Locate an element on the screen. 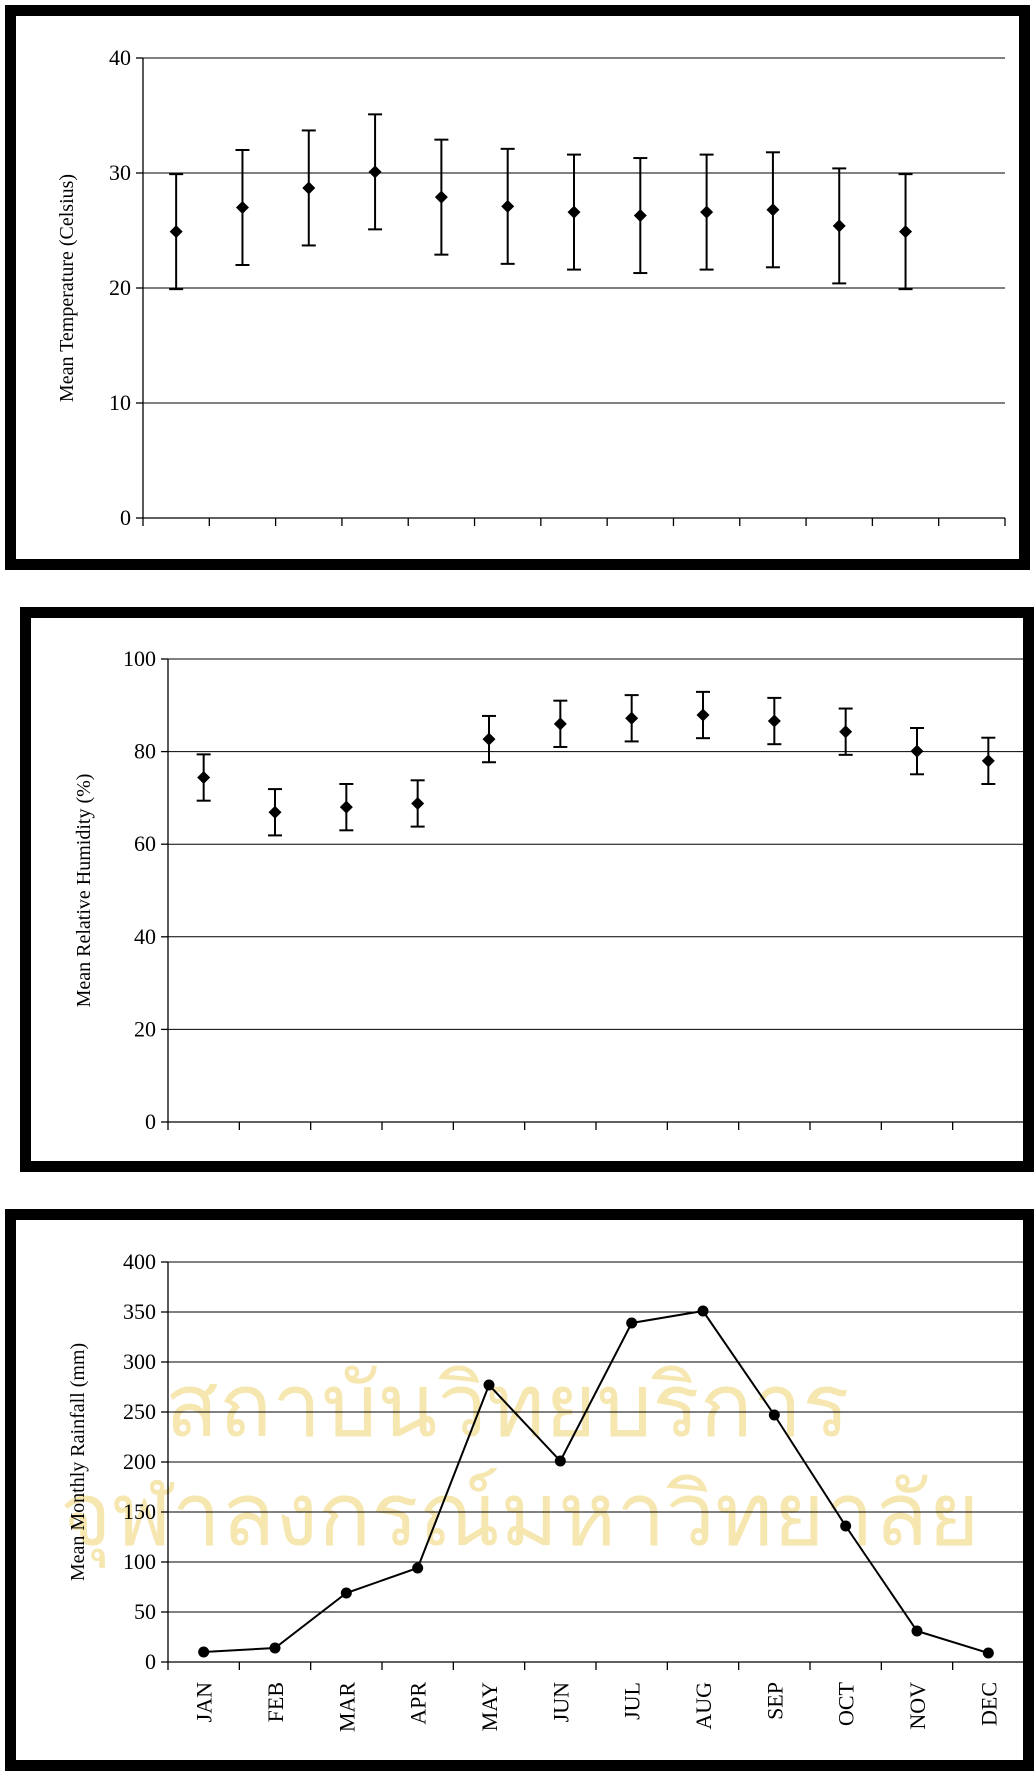 The width and height of the screenshot is (1034, 1771). y-axis-title: Mean Monthly Rainfall (mm) is located at coordinates (78, 1462).